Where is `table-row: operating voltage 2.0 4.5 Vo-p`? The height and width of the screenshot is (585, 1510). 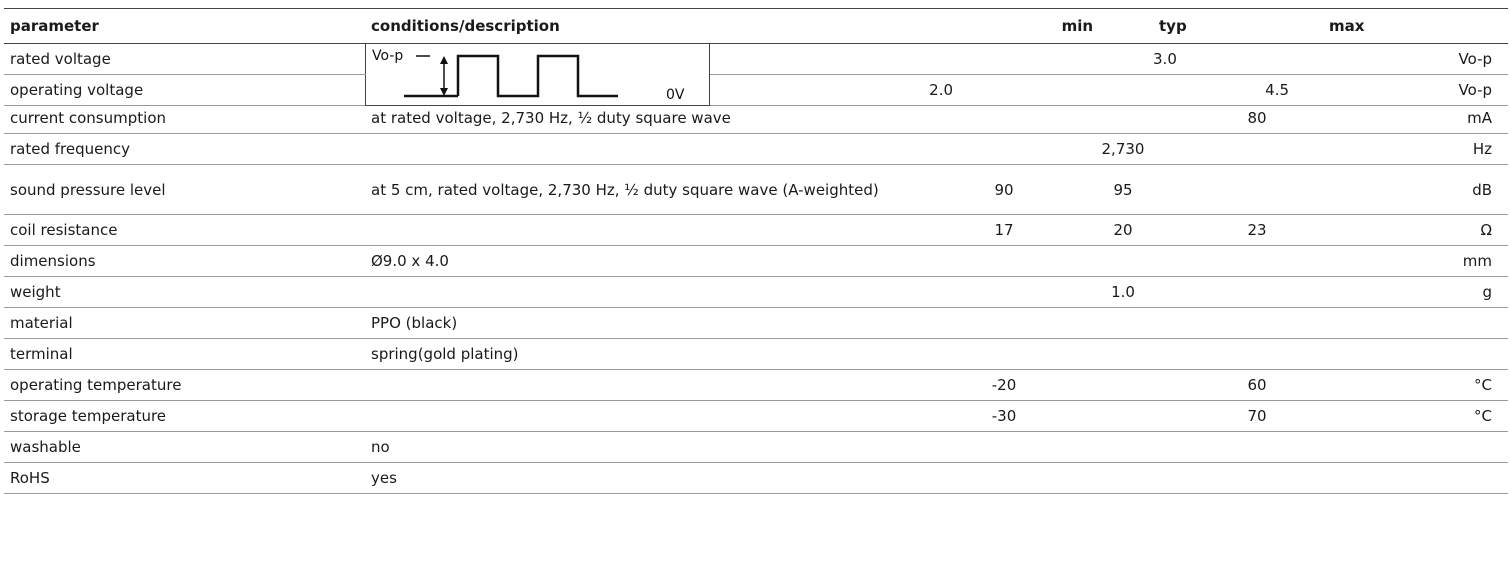
table-row: operating voltage 2.0 4.5 Vo-p is located at coordinates (756, 90).